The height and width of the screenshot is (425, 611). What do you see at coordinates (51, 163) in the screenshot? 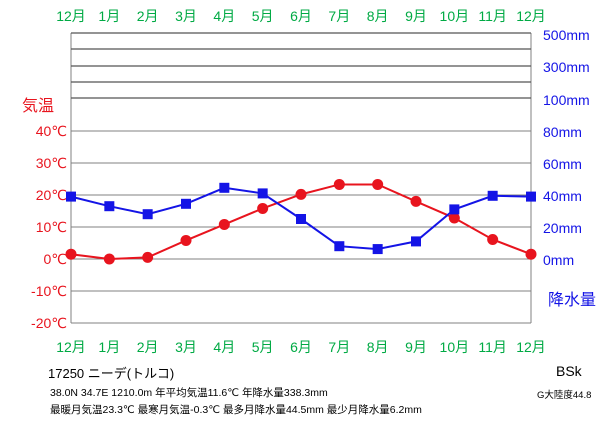
I see `temp-tick-label: 30℃` at bounding box center [51, 163].